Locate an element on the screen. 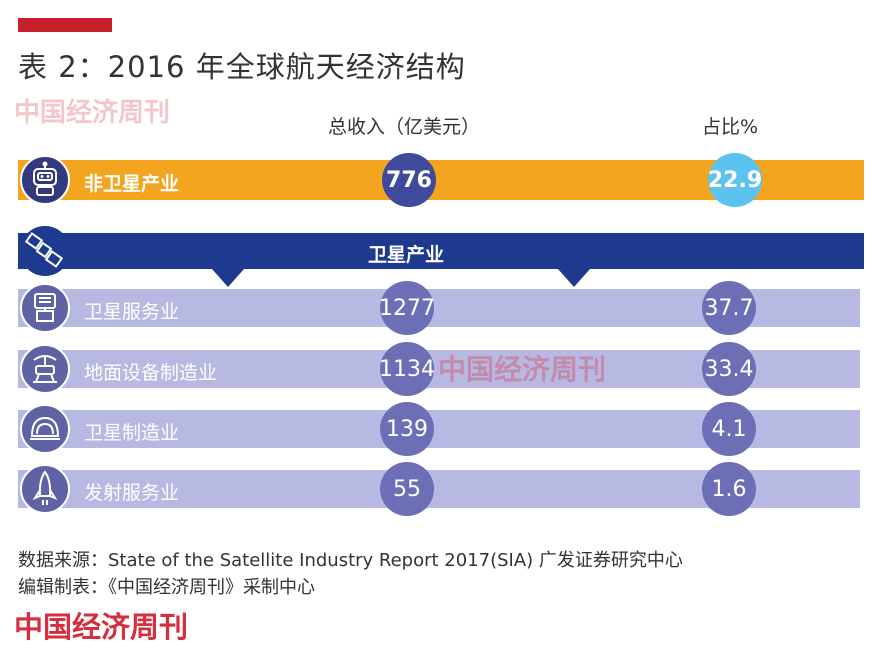 This screenshot has width=876, height=652. pointer-triangle-right is located at coordinates (574, 278).